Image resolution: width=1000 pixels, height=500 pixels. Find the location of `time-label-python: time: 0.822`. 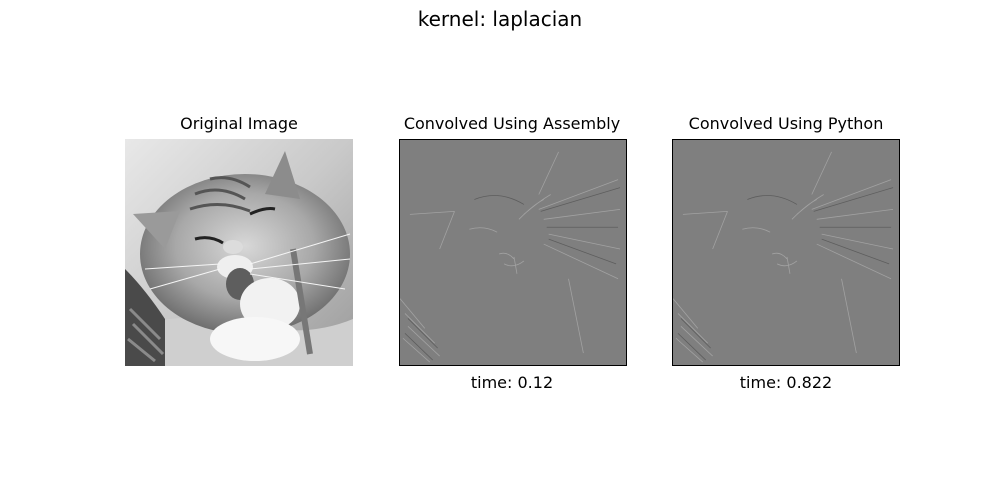

time-label-python: time: 0.822 is located at coordinates (786, 382).